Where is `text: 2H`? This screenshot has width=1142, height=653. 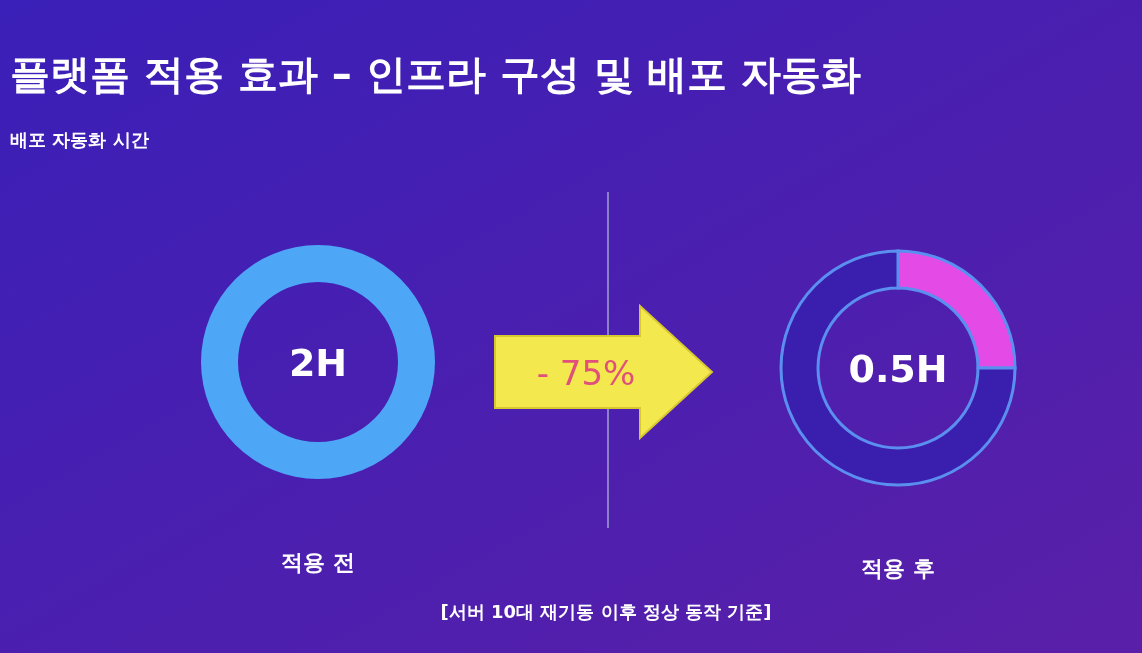
text: 2H is located at coordinates (318, 363).